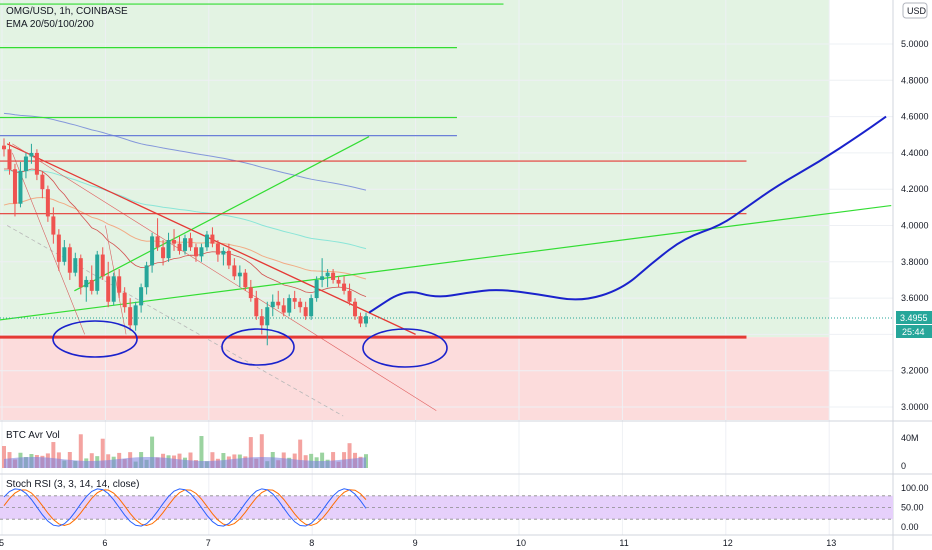  What do you see at coordinates (2, 543) in the screenshot?
I see `x-tick-label: 5` at bounding box center [2, 543].